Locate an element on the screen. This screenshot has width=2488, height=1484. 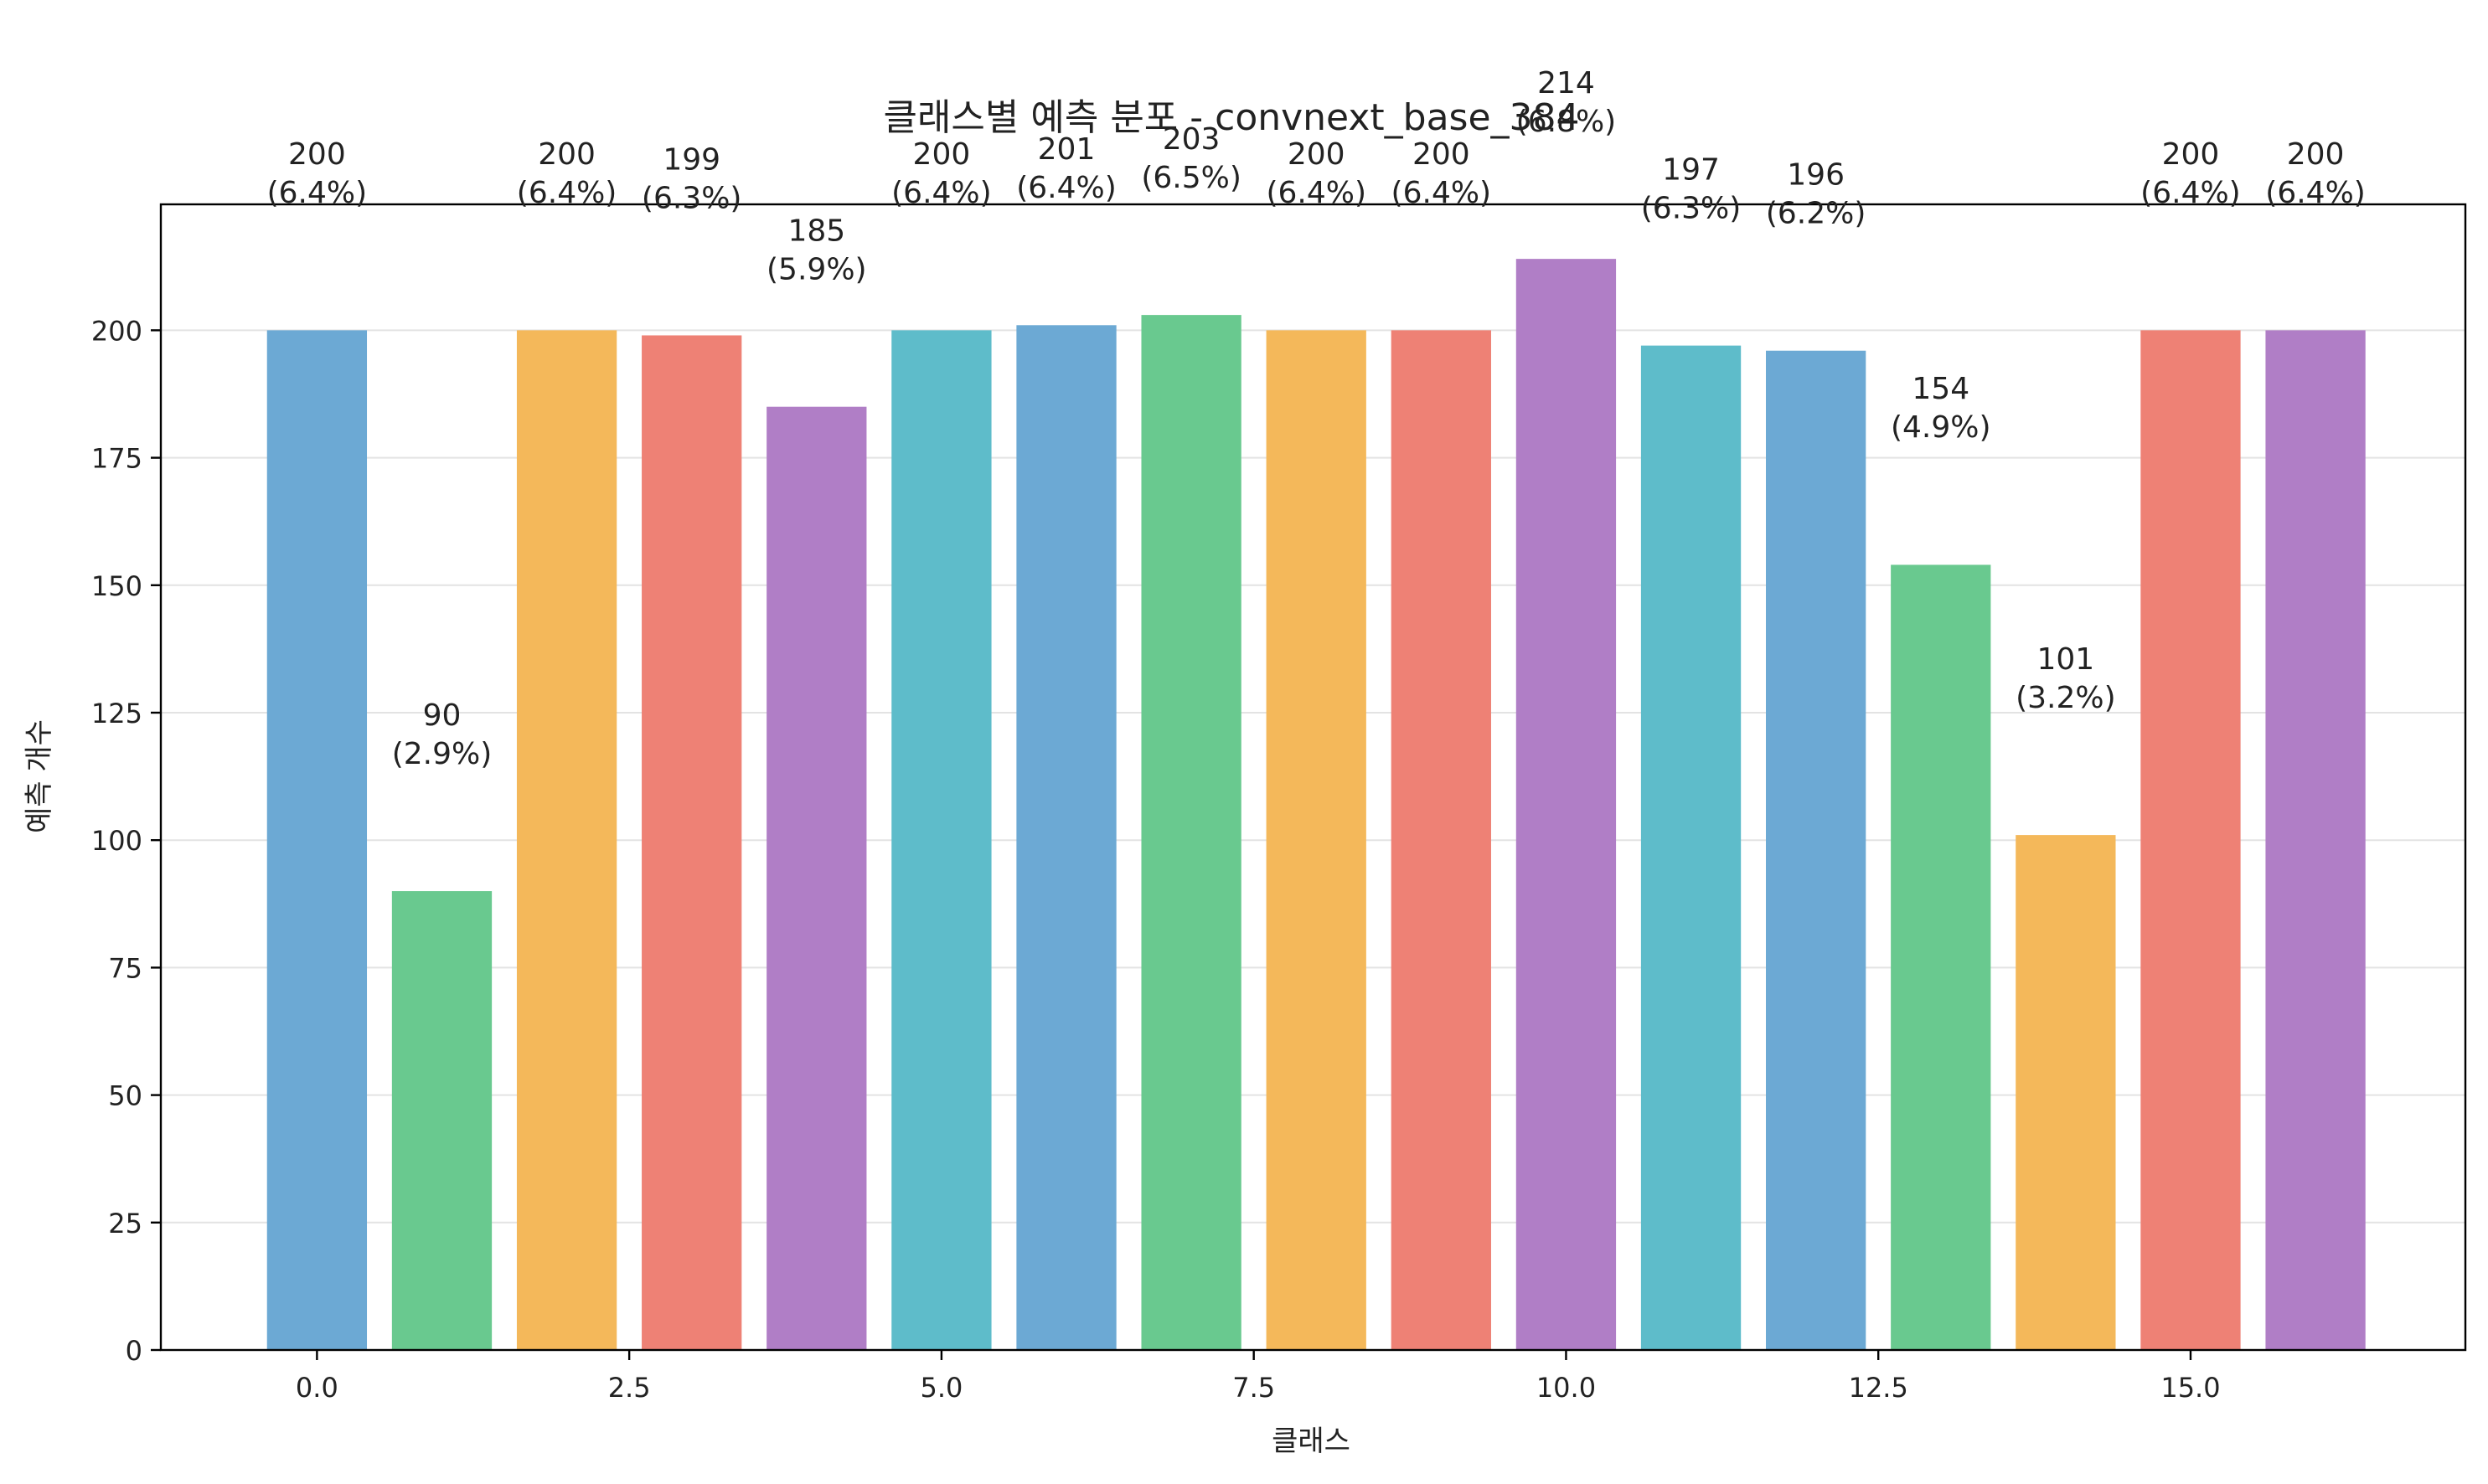
y-tick-label: 150 is located at coordinates (117, 586).